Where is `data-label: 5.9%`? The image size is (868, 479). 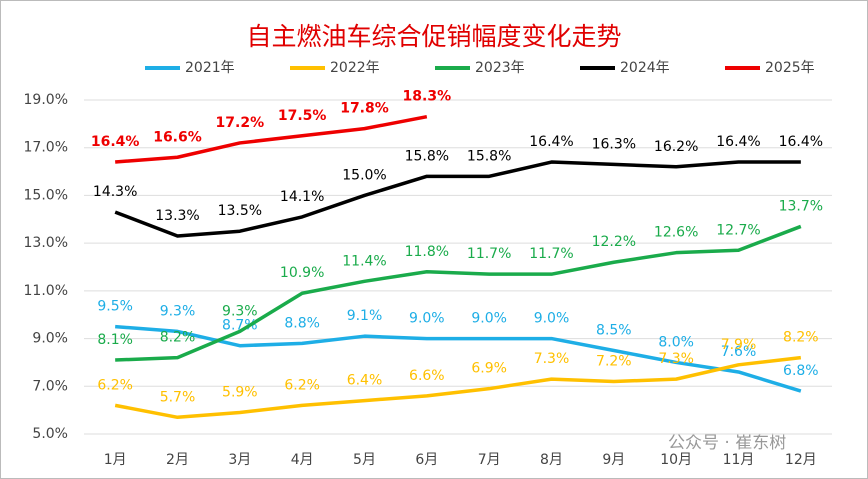
data-label: 5.9% is located at coordinates (240, 393).